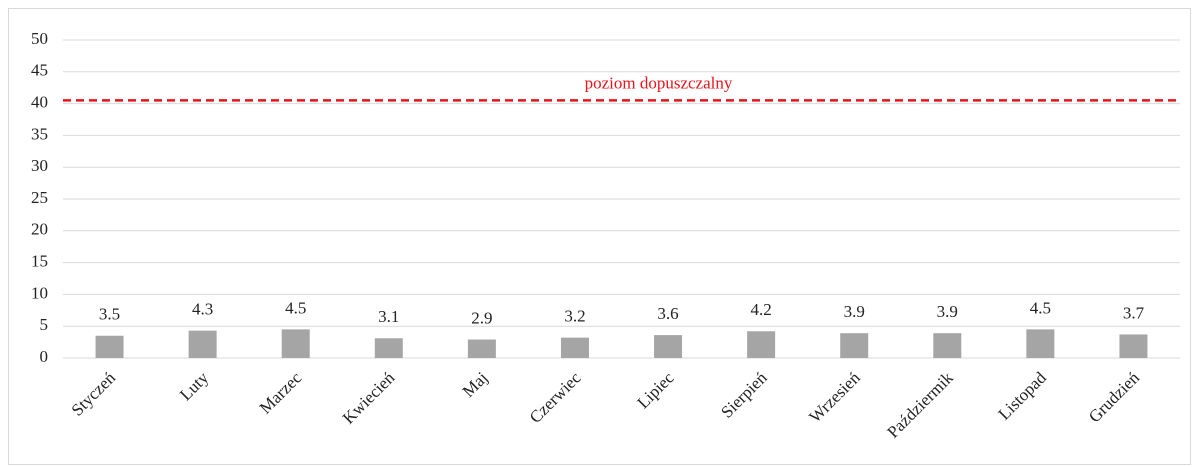 The image size is (1192, 467). What do you see at coordinates (39, 38) in the screenshot?
I see `y-tick-label: 50` at bounding box center [39, 38].